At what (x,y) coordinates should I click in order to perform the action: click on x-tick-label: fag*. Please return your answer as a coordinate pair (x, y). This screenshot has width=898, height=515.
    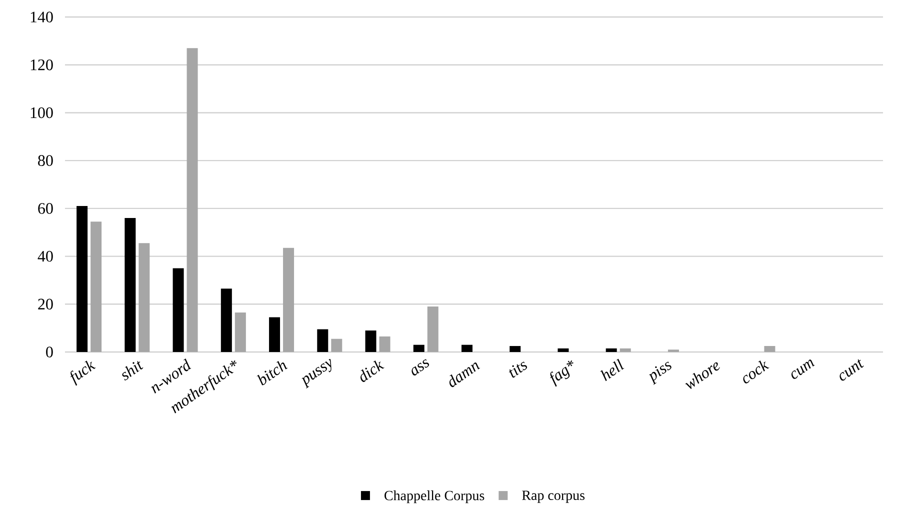
    Looking at the image, I should click on (562, 373).